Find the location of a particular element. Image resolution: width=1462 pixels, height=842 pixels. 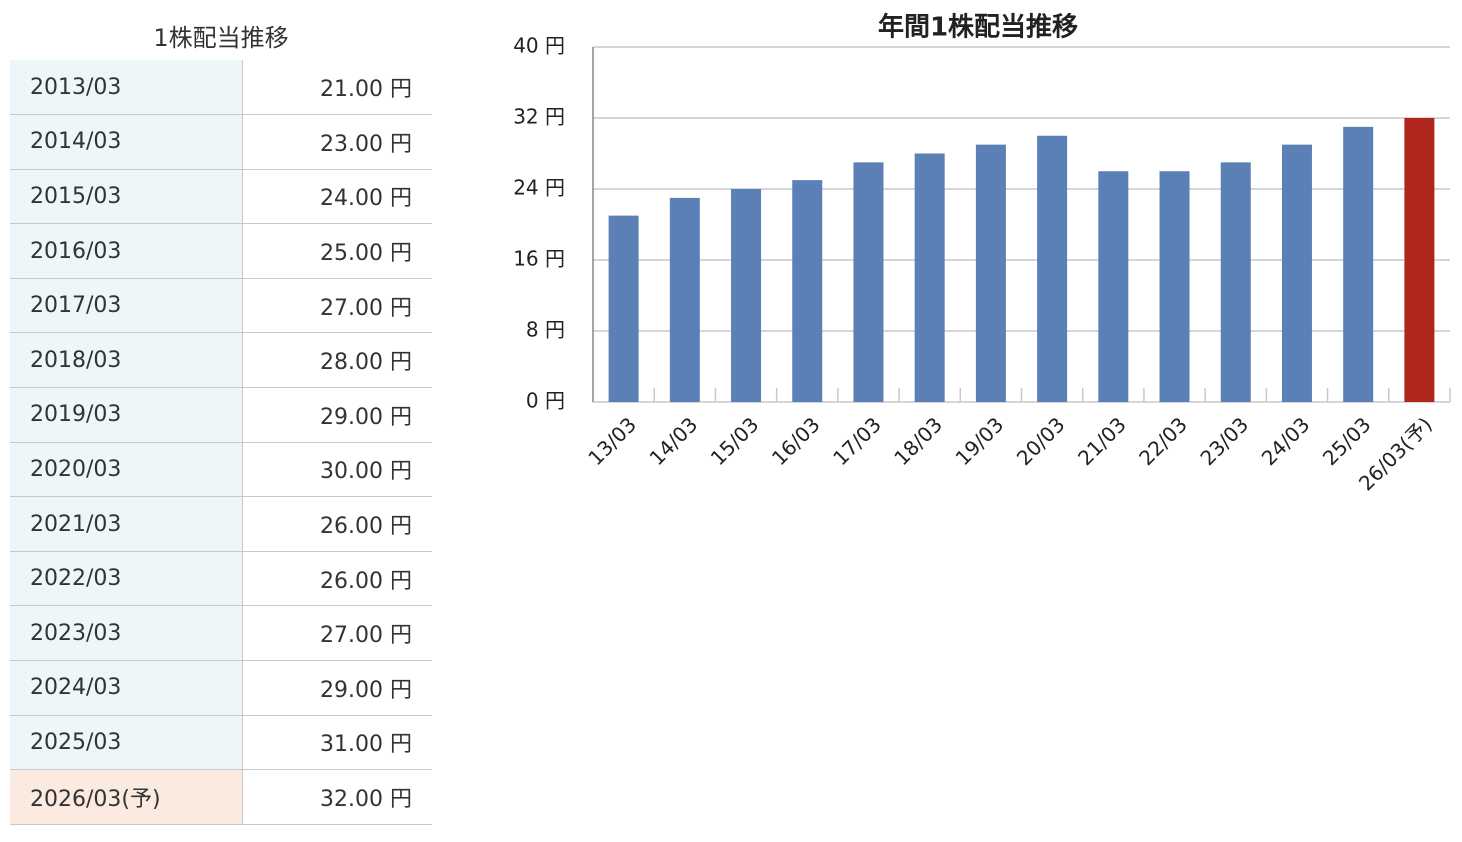

period-cell: 2024/03 is located at coordinates (126, 688).